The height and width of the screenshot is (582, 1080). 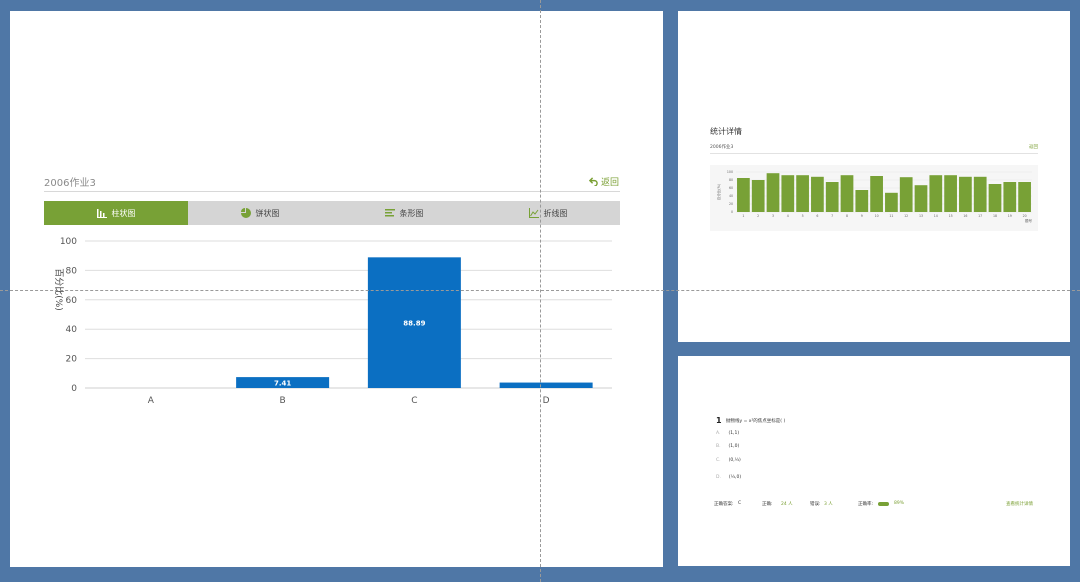 I want to click on title-divider, so click(x=332, y=191).